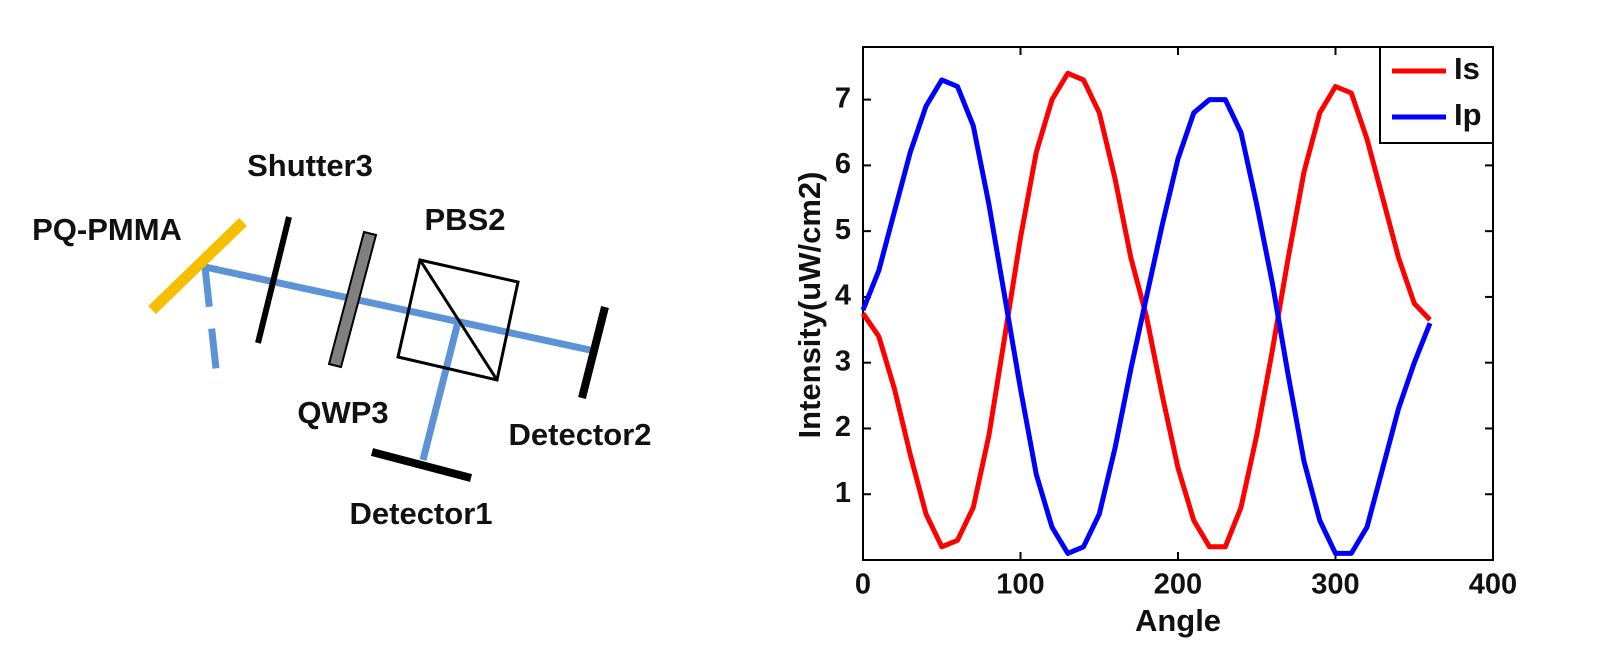 This screenshot has height=662, width=1607. What do you see at coordinates (1178, 620) in the screenshot?
I see `x-axis-label: Angle` at bounding box center [1178, 620].